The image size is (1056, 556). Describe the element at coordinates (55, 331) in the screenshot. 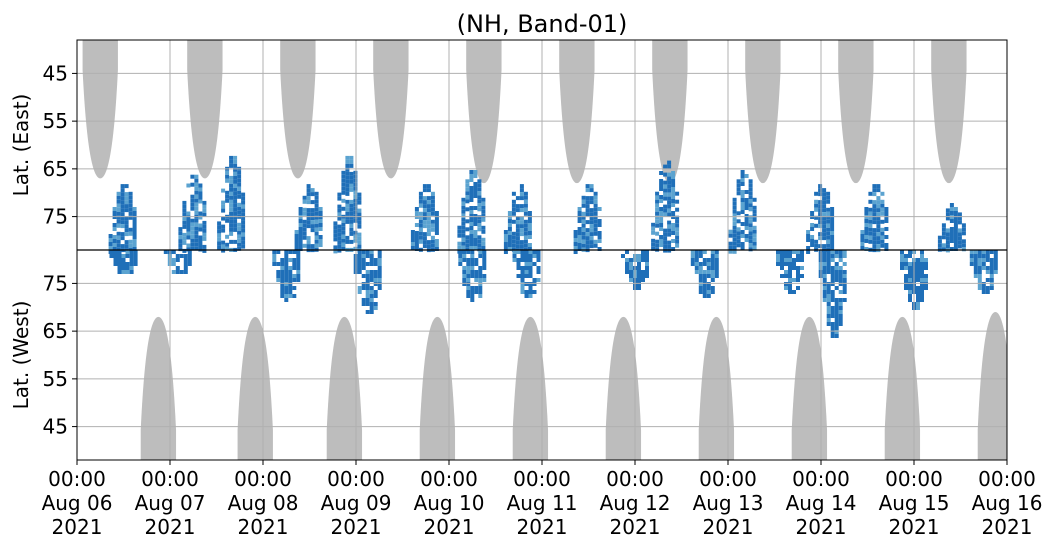

I see `y-tick-label-west: 65` at that location.